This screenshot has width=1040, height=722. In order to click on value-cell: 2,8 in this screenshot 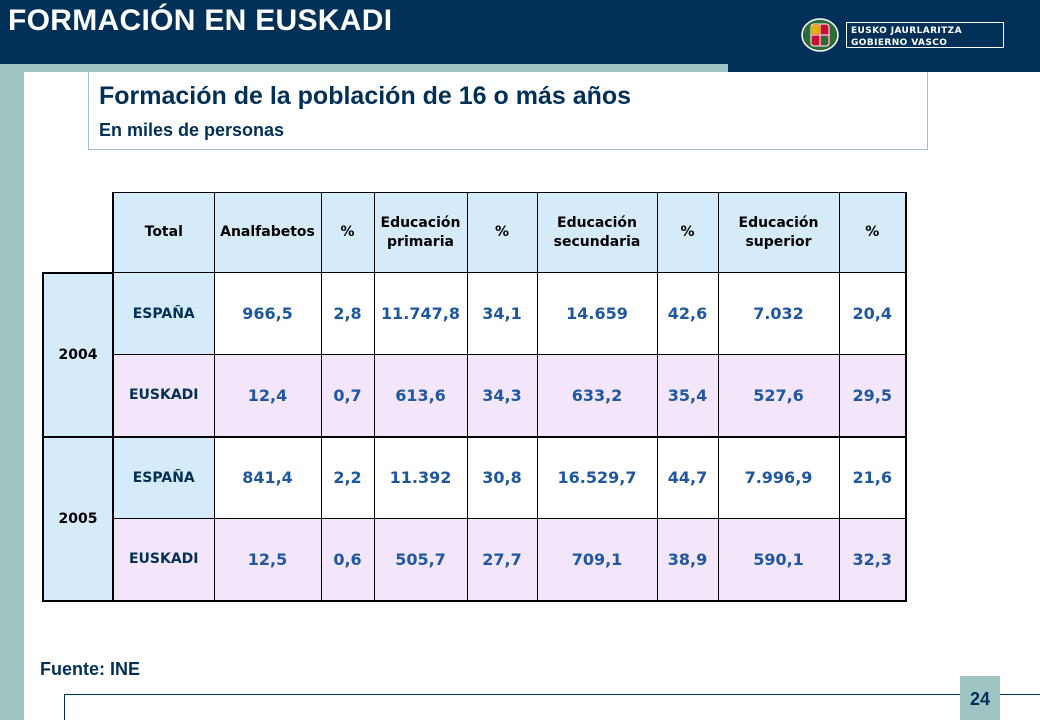, I will do `click(347, 313)`.